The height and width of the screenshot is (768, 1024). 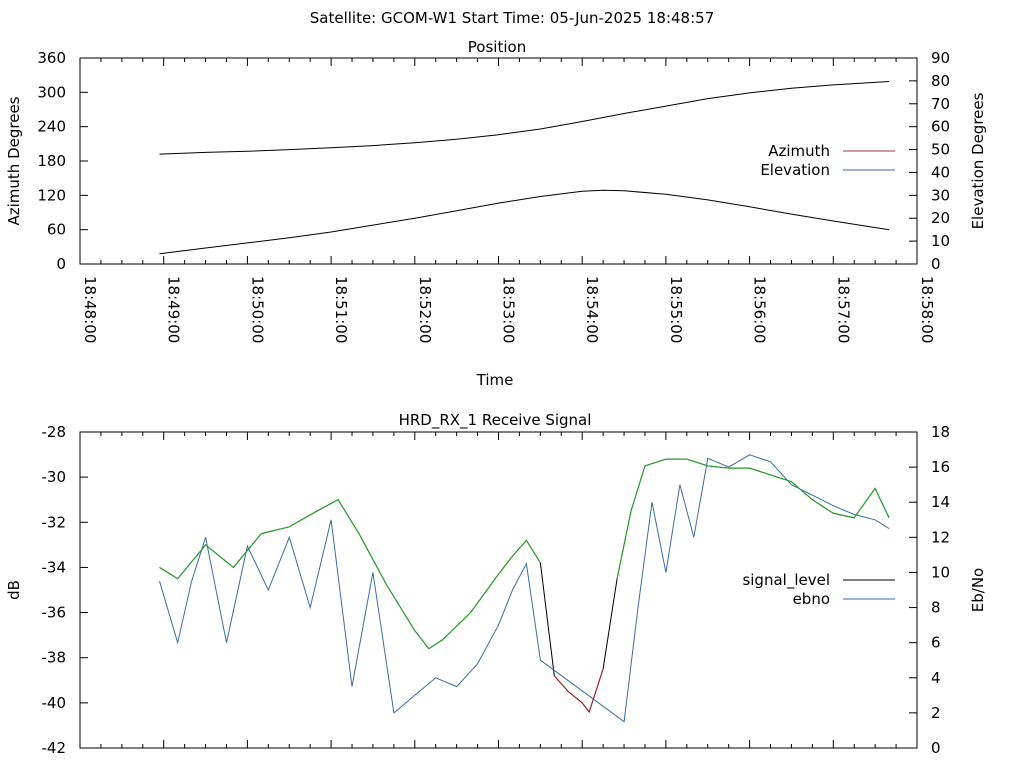 I want to click on series-line-Elevation, so click(x=524, y=222).